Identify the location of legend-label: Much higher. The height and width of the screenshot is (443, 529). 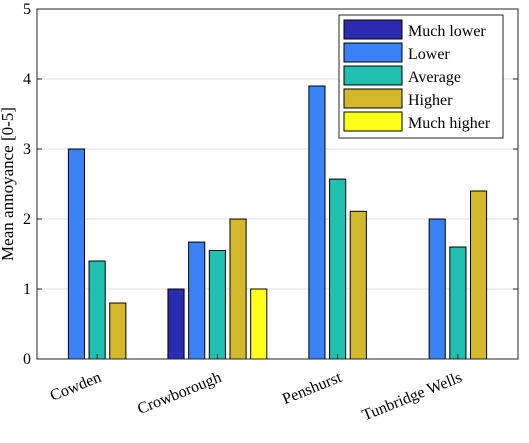
(449, 123).